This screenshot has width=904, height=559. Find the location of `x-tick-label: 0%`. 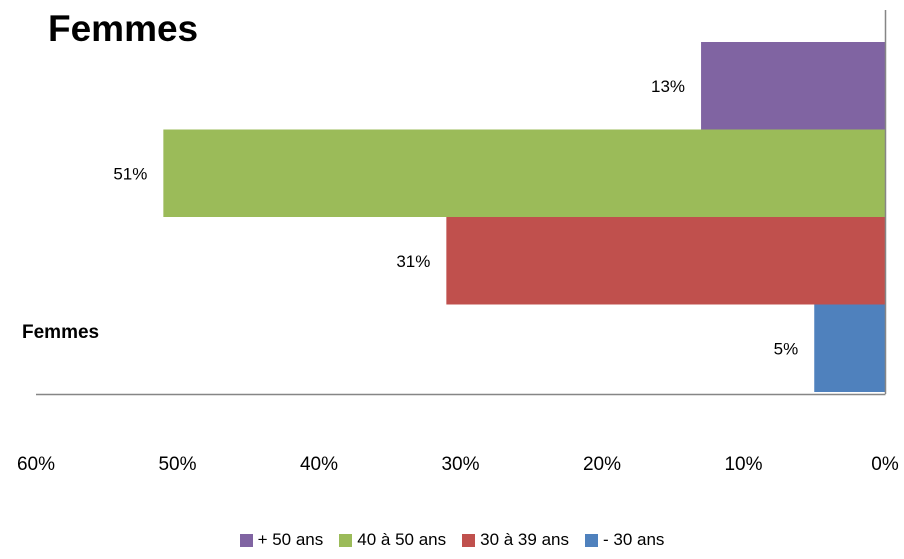

x-tick-label: 0% is located at coordinates (885, 464).